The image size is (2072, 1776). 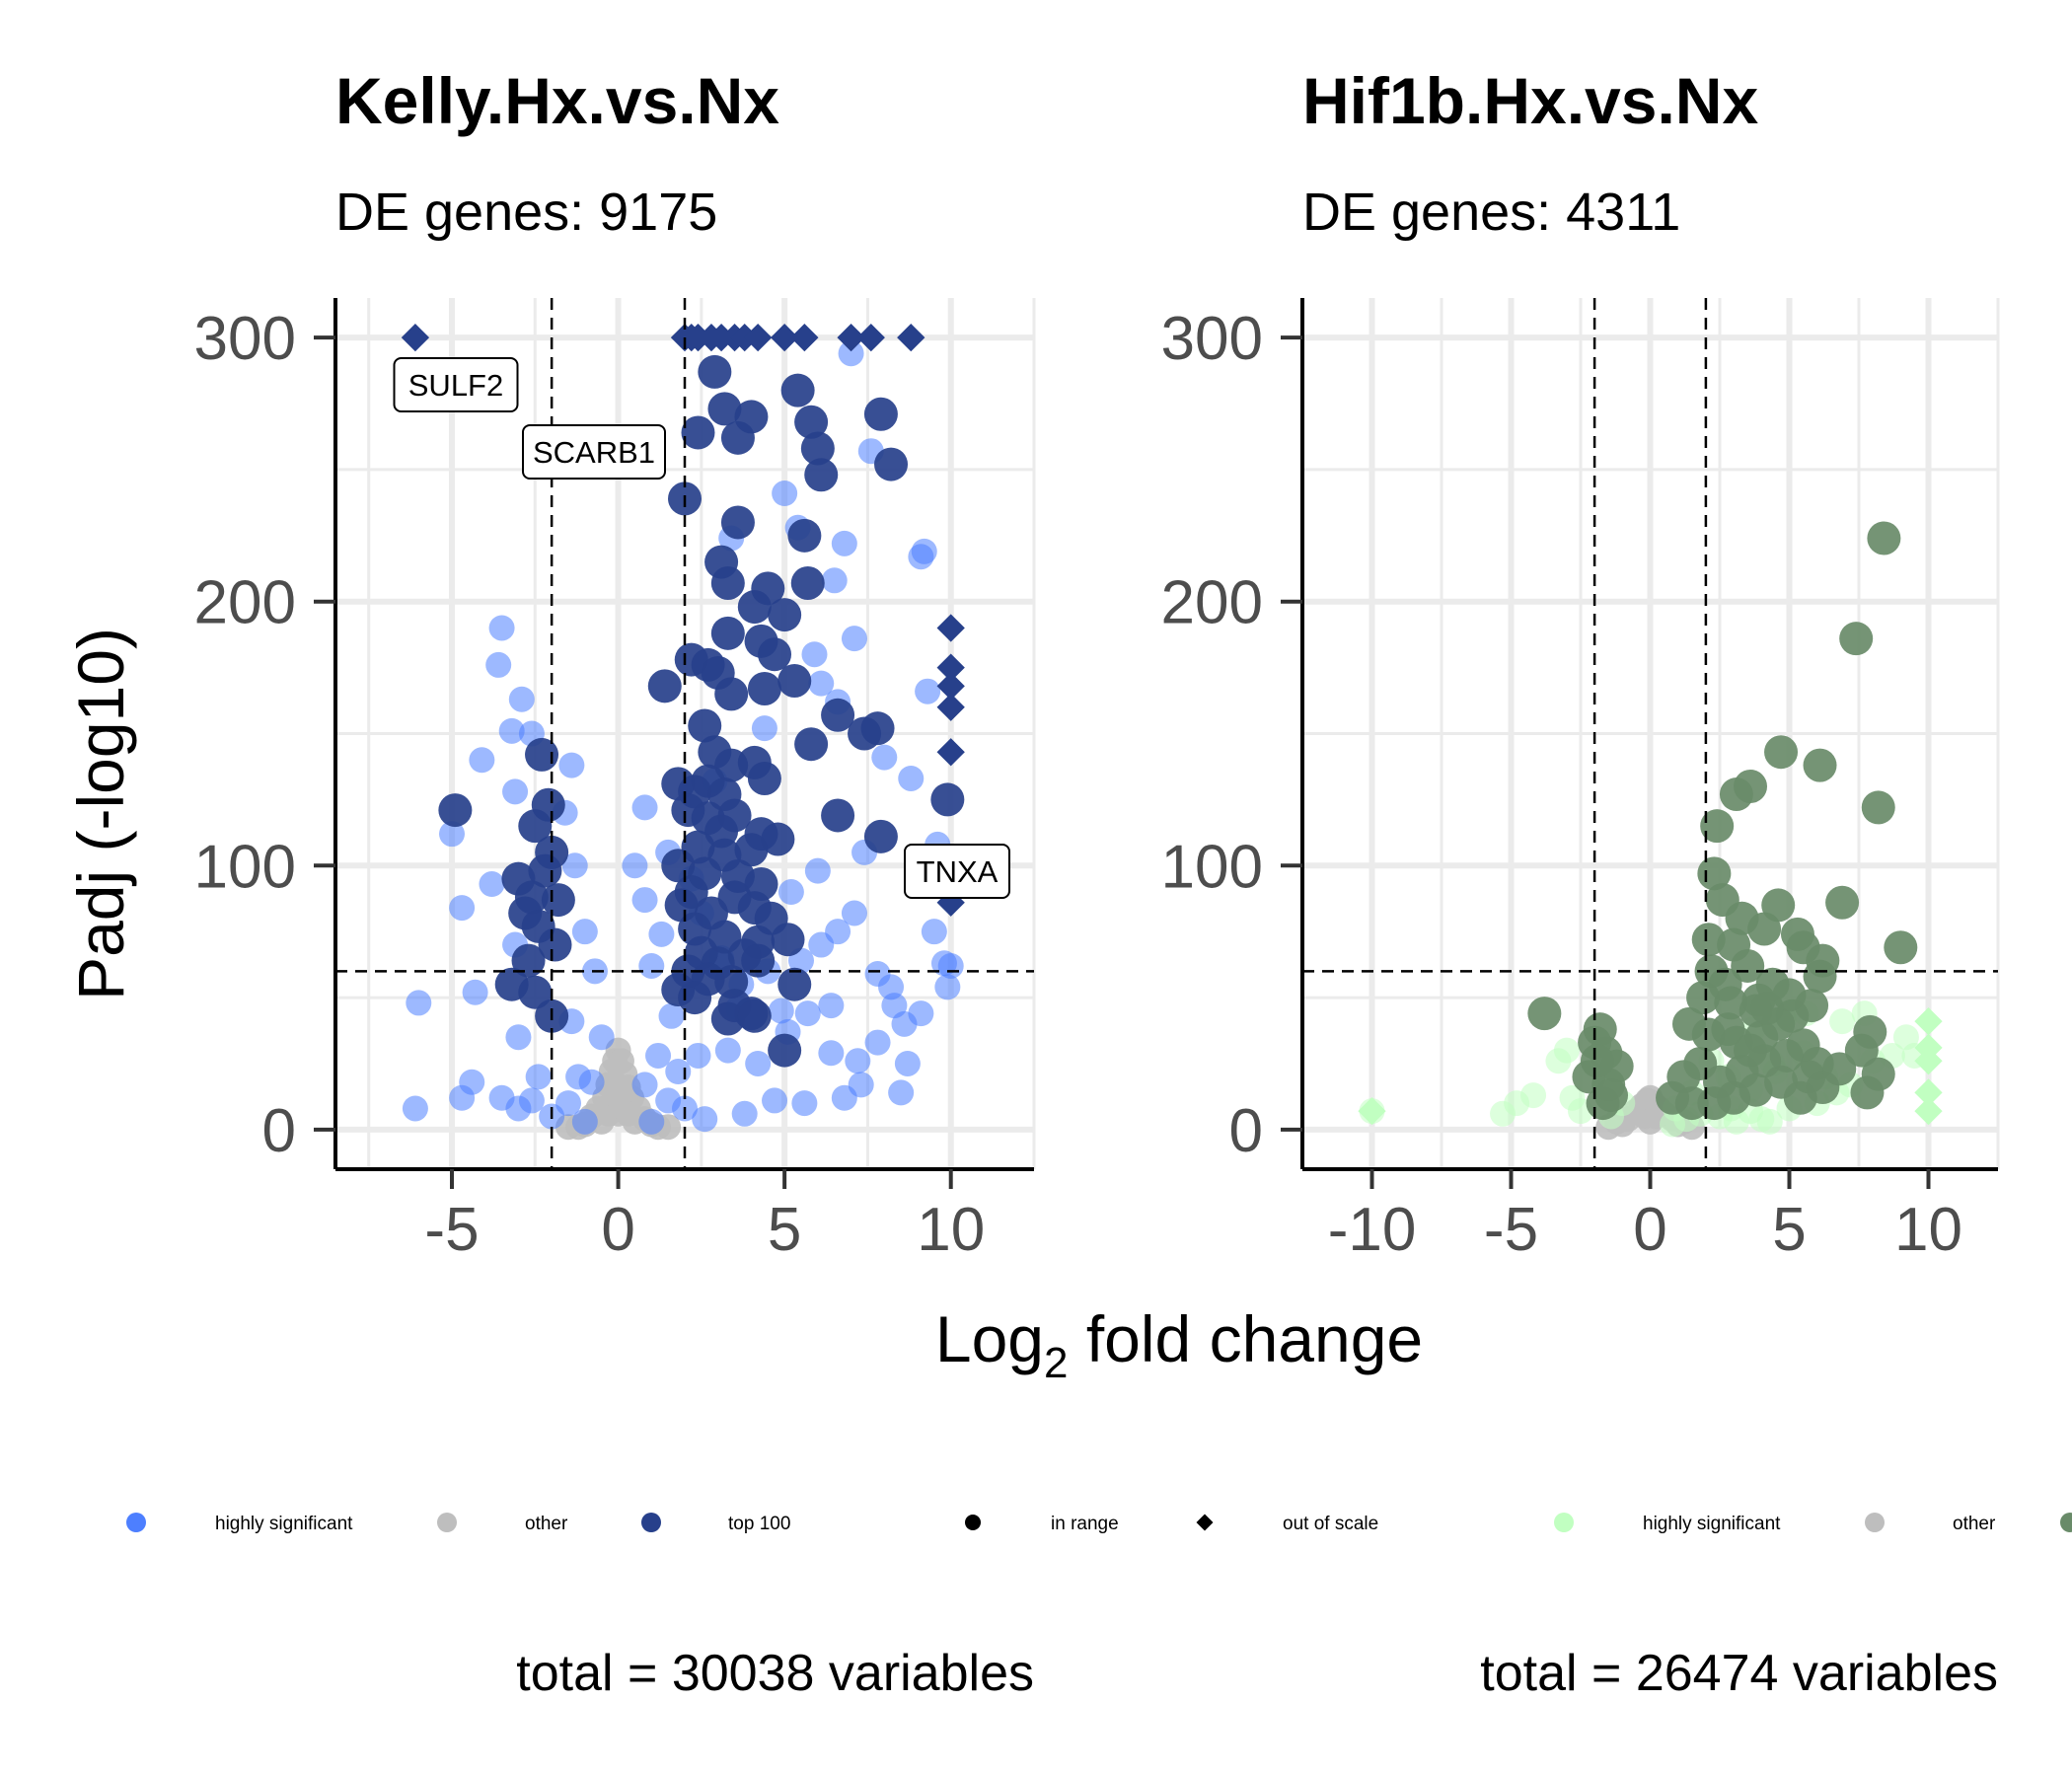 What do you see at coordinates (759, 1524) in the screenshot?
I see `legend-label-kelly-top100: top 100` at bounding box center [759, 1524].